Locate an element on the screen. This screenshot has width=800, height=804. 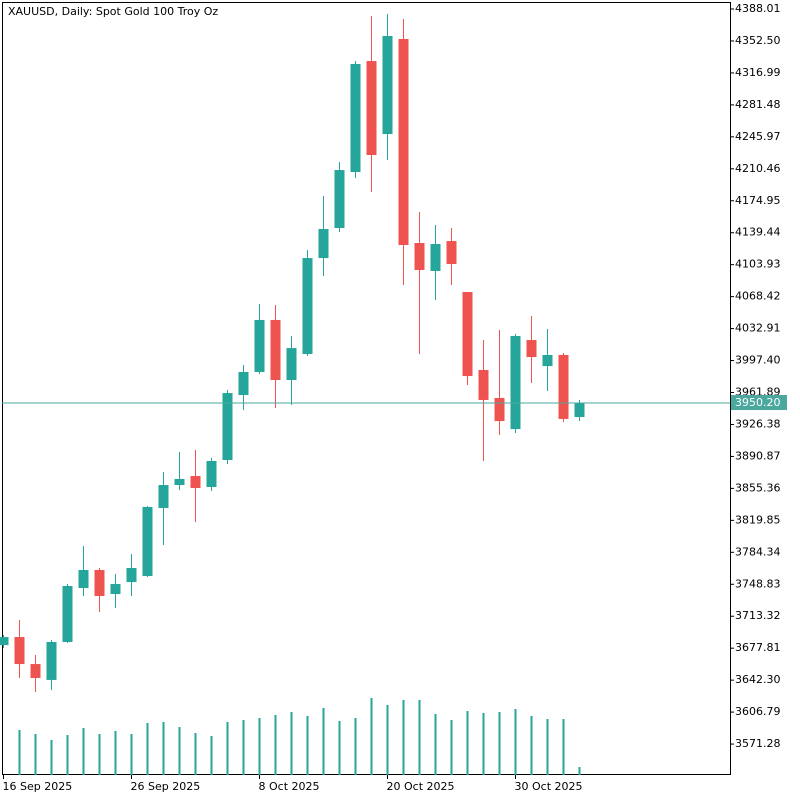
y-tick-label: 3748.83 is located at coordinates (758, 583).